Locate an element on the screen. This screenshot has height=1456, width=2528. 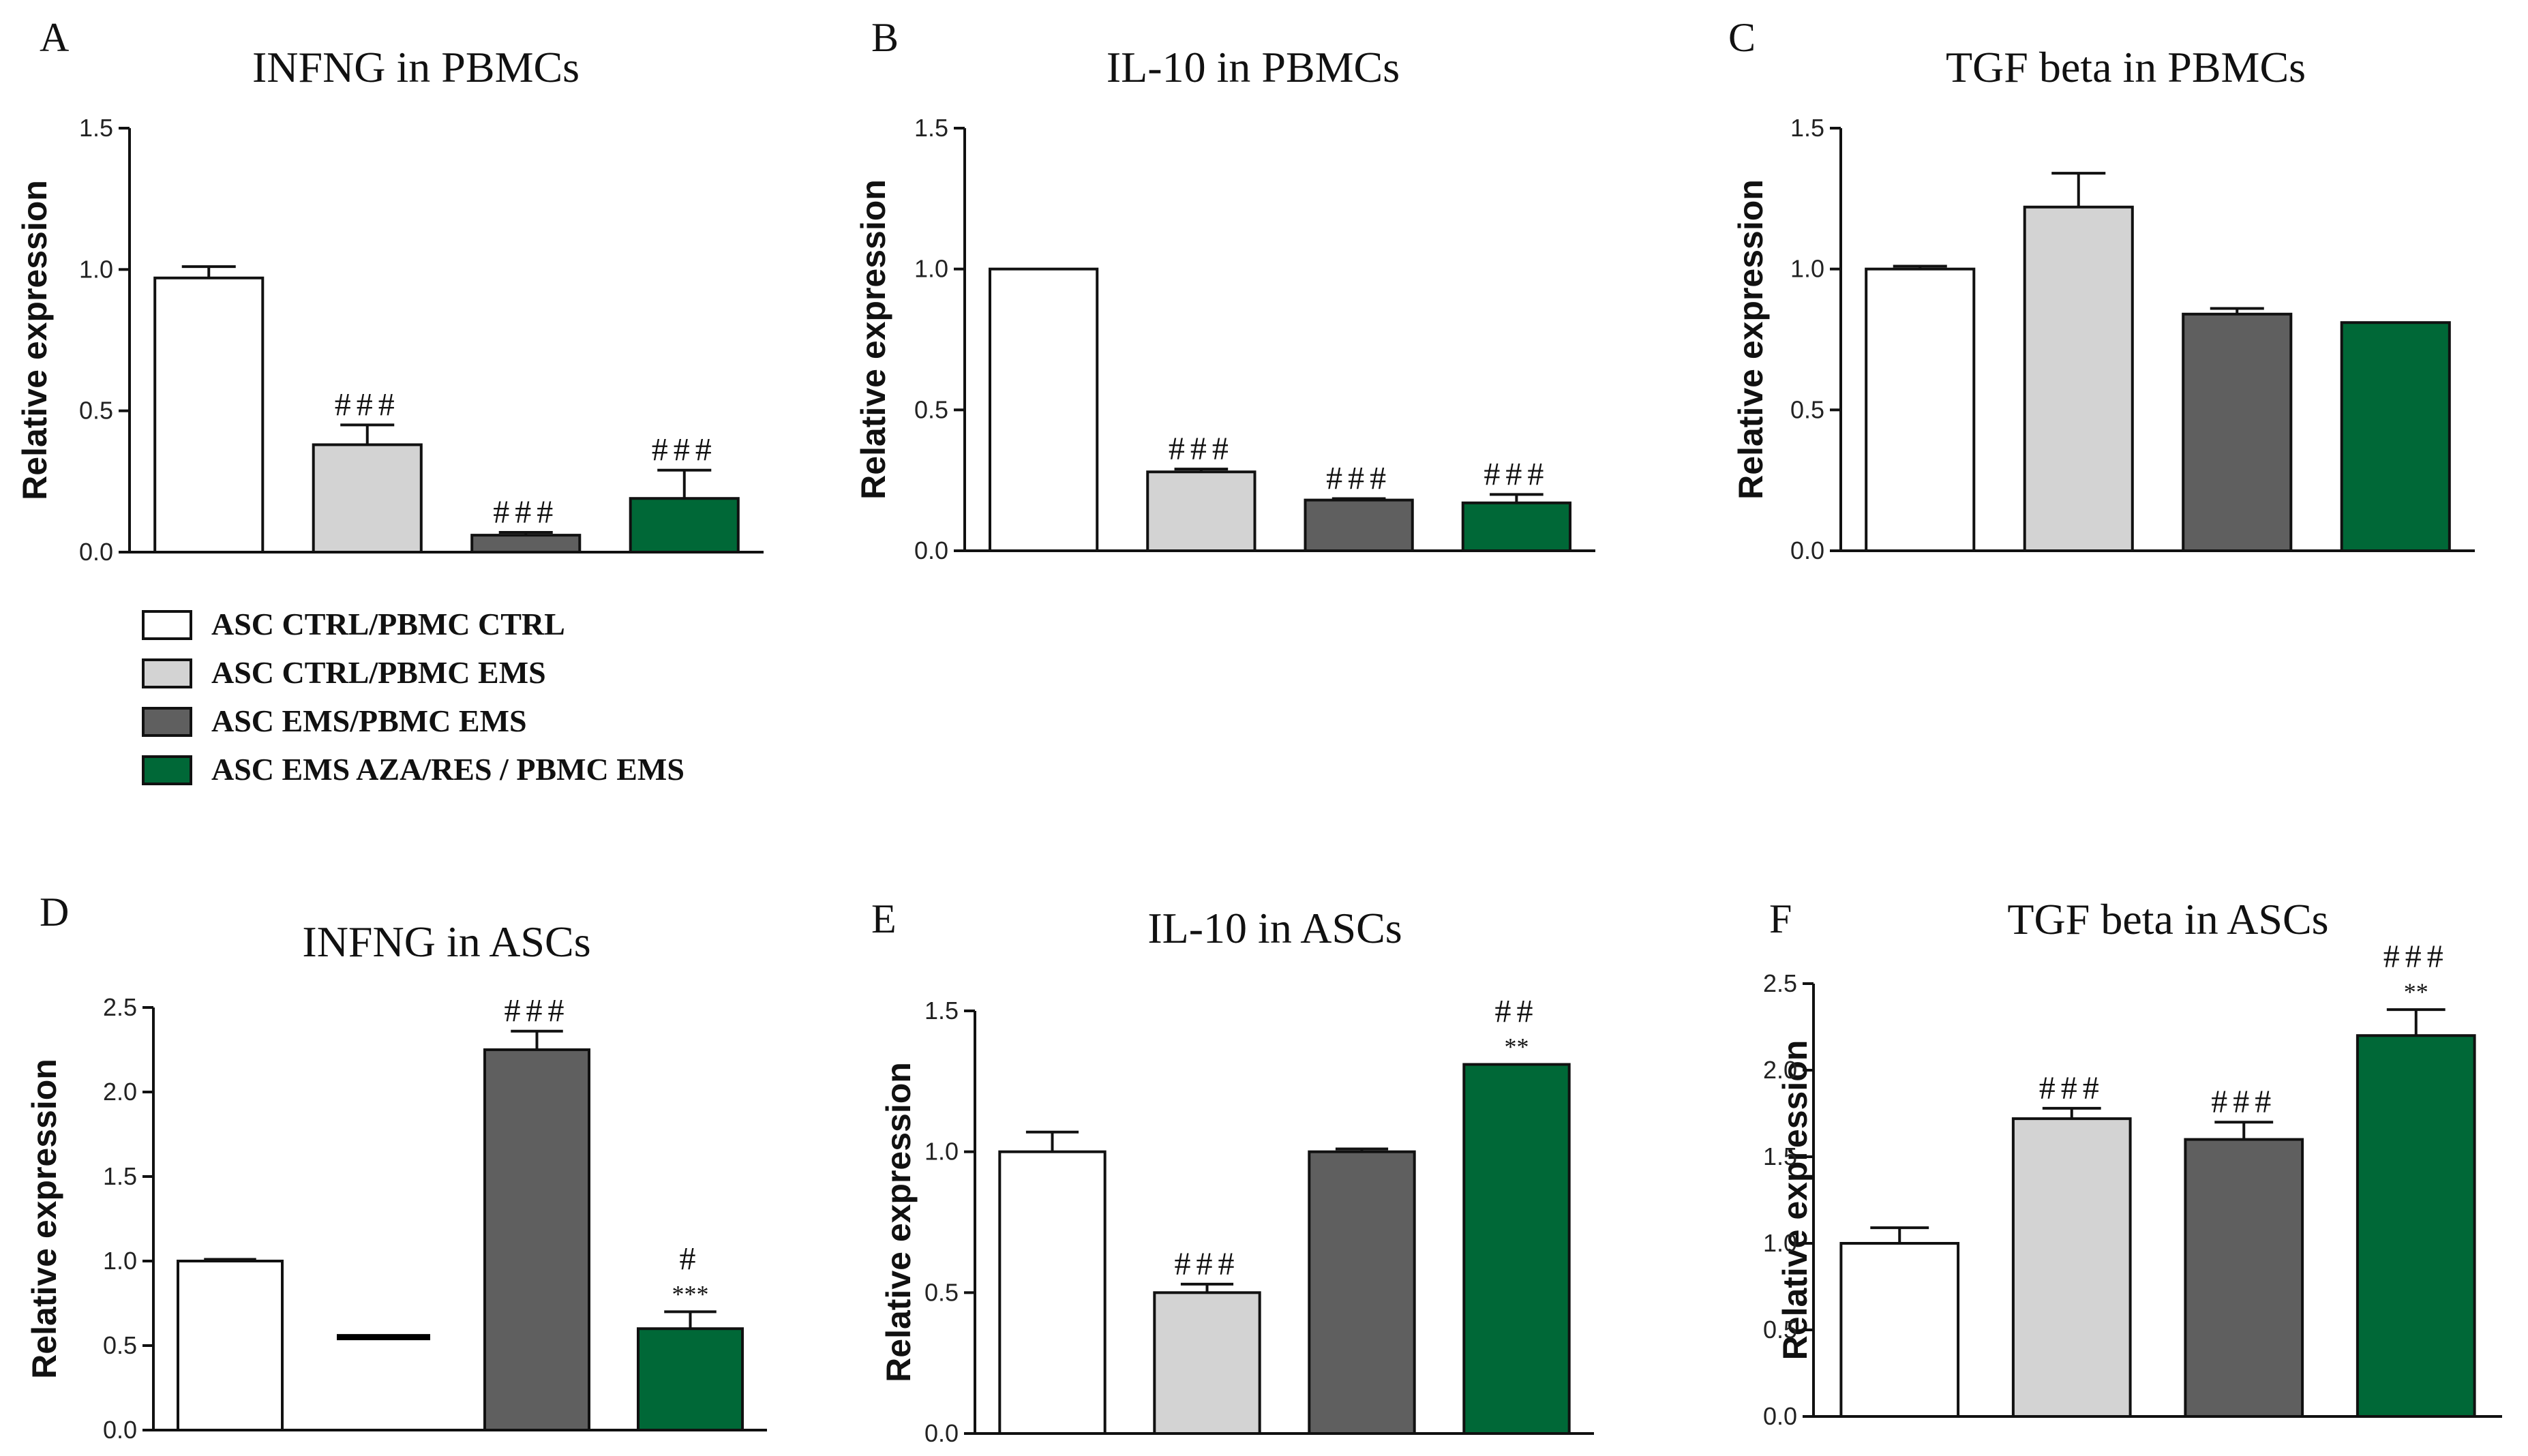
panel-label: B is located at coordinates (885, 37).